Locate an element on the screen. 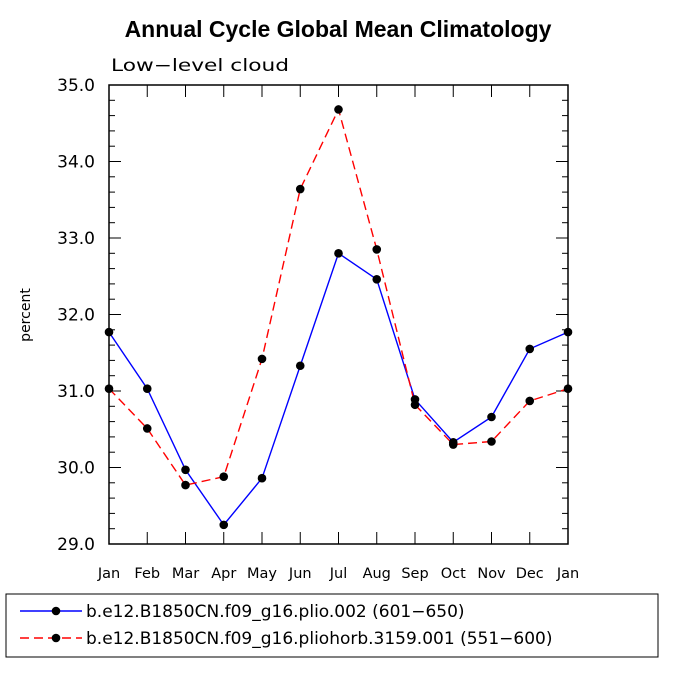 The height and width of the screenshot is (676, 675). x-tick-label: Nov is located at coordinates (491, 574).